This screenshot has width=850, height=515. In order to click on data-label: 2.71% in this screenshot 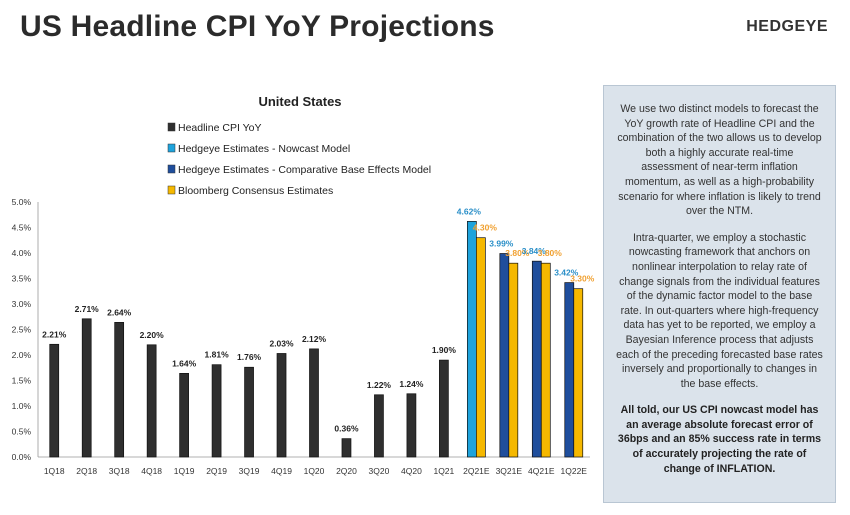, I will do `click(87, 309)`.